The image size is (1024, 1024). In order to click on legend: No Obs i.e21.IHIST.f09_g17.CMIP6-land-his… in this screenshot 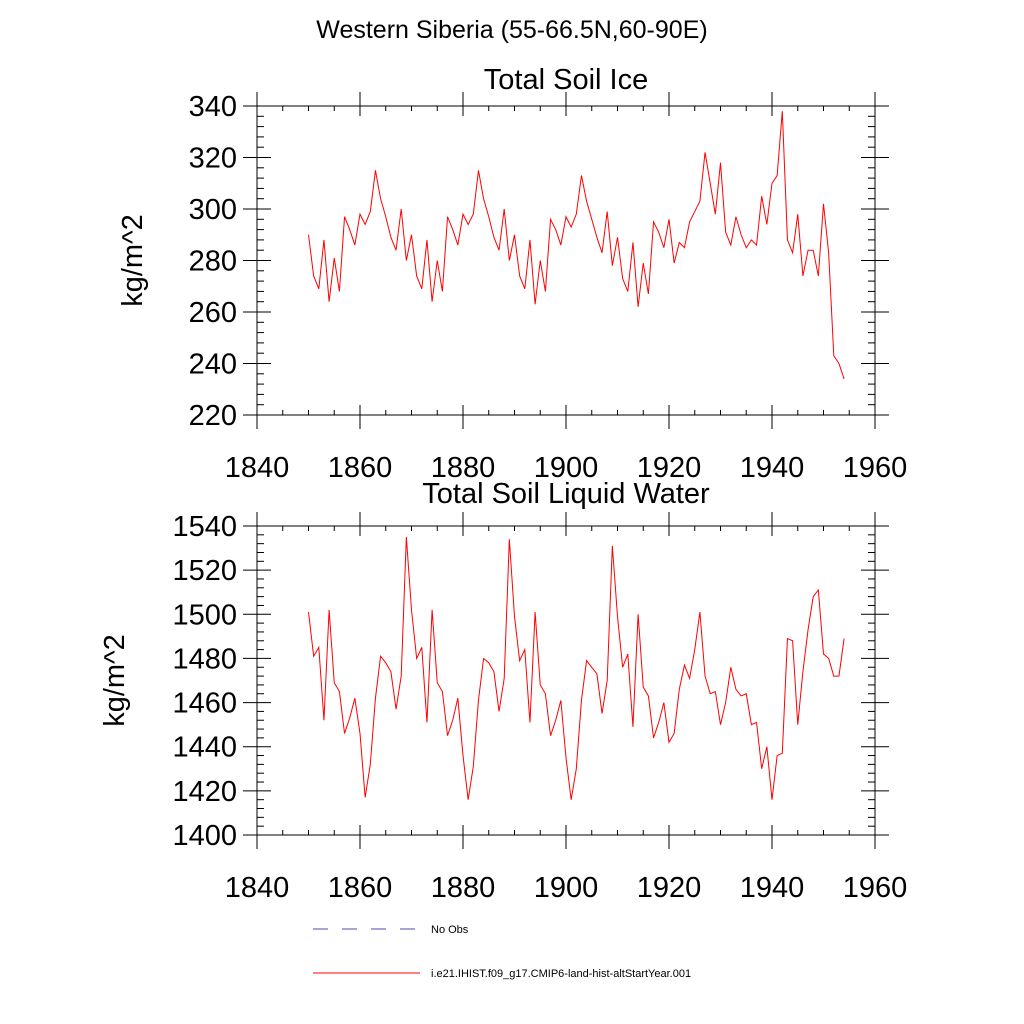, I will do `click(502, 952)`.